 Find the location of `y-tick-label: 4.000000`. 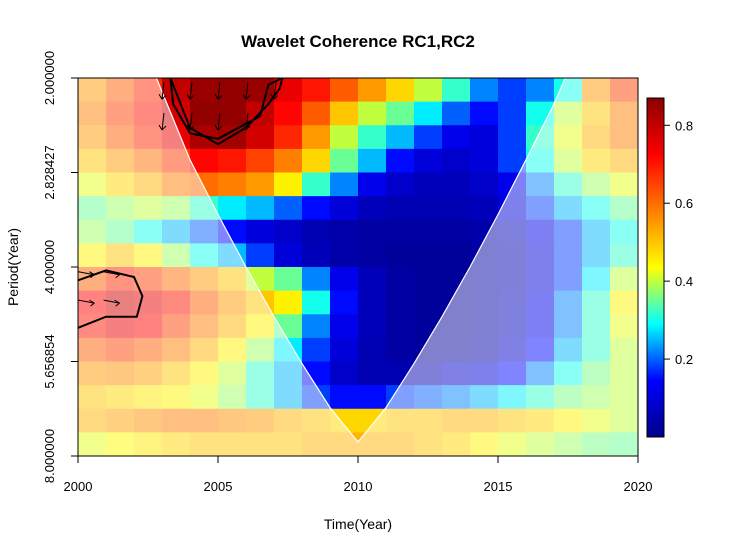

y-tick-label: 4.000000 is located at coordinates (49, 267).